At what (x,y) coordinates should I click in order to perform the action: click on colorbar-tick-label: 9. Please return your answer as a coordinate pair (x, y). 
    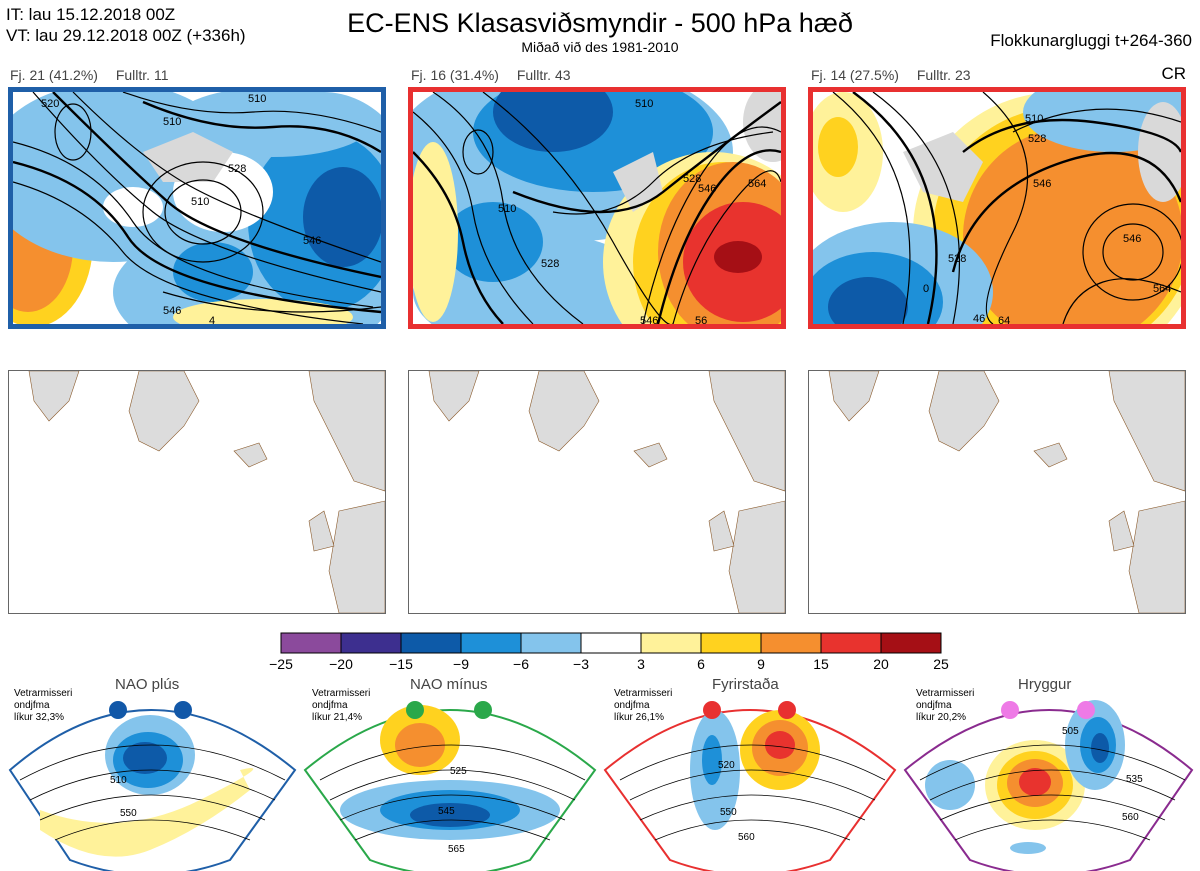
    Looking at the image, I should click on (761, 664).